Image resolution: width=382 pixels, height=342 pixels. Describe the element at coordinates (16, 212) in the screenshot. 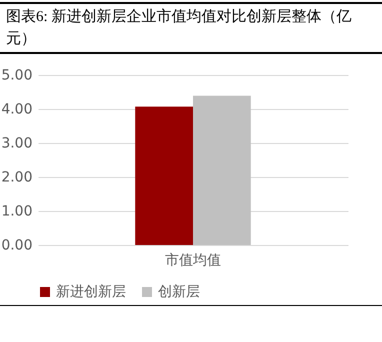

I see `y-tick-label: 1.00` at that location.